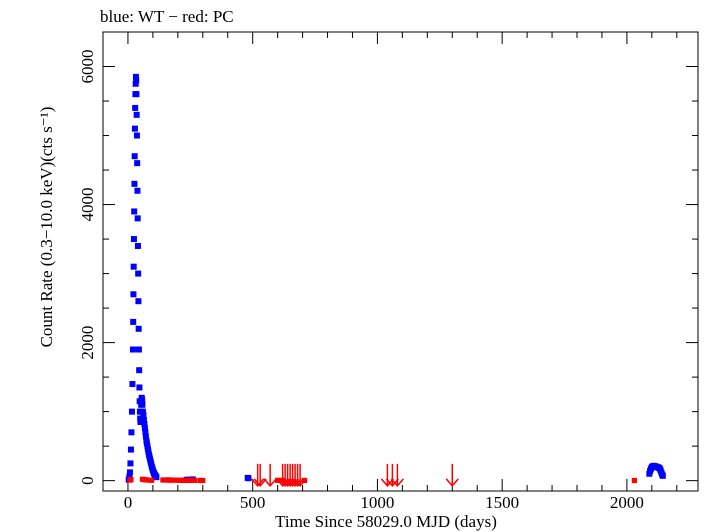 The image size is (709, 532). I want to click on x-tick-label: 1500, so click(502, 502).